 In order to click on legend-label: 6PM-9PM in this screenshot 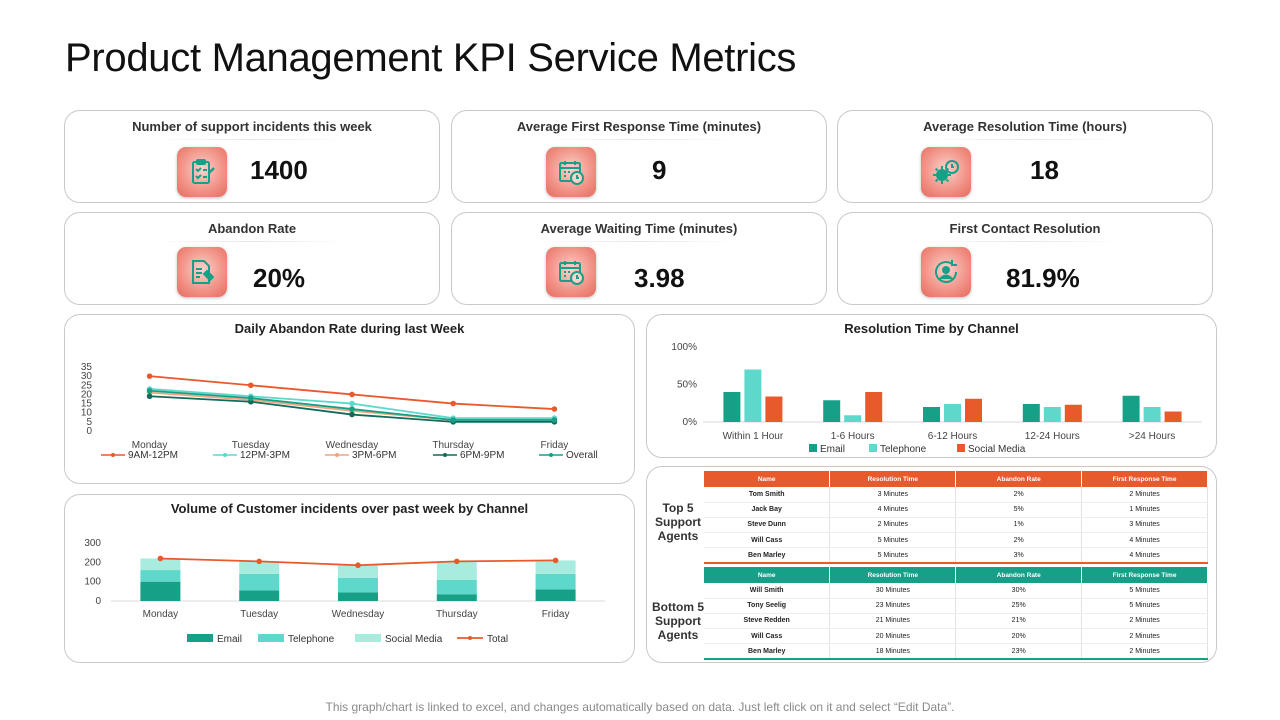, I will do `click(482, 455)`.